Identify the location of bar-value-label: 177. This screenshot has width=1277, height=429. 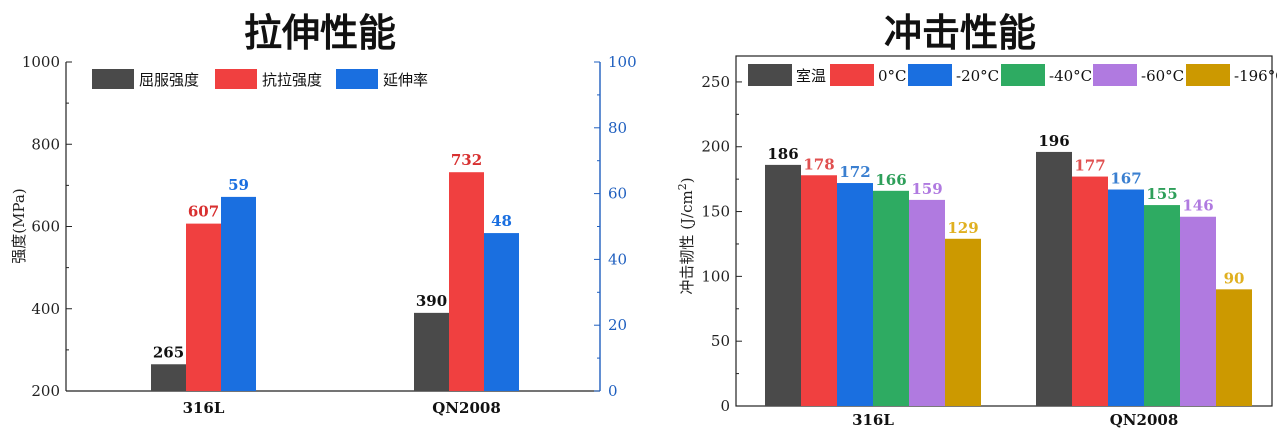
(1089, 166).